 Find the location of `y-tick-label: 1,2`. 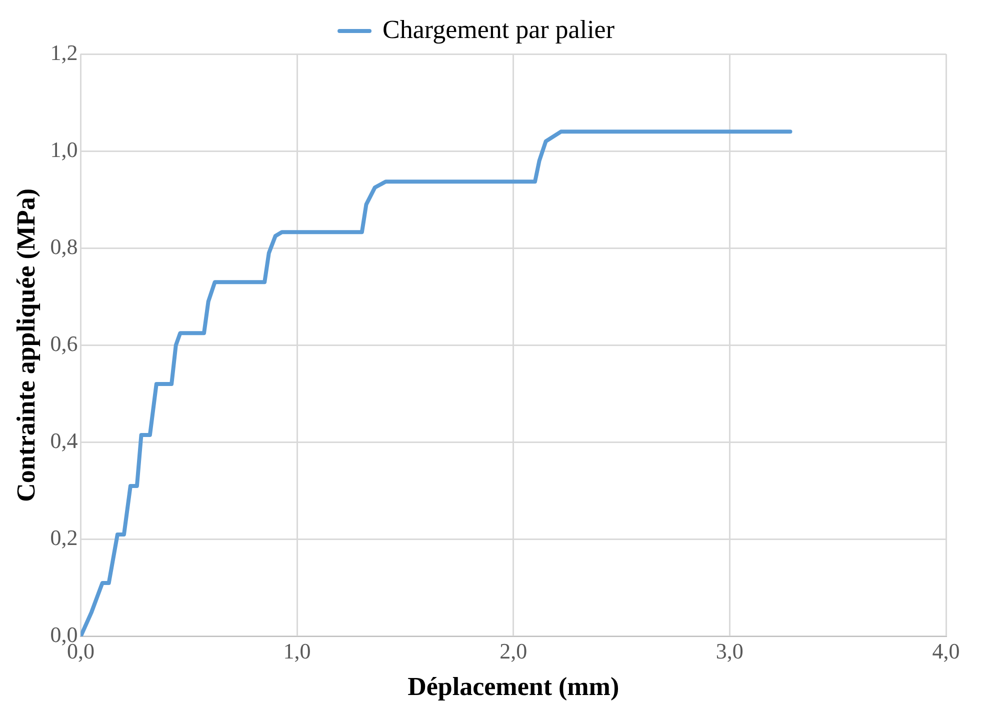

y-tick-label: 1,2 is located at coordinates (64, 52).